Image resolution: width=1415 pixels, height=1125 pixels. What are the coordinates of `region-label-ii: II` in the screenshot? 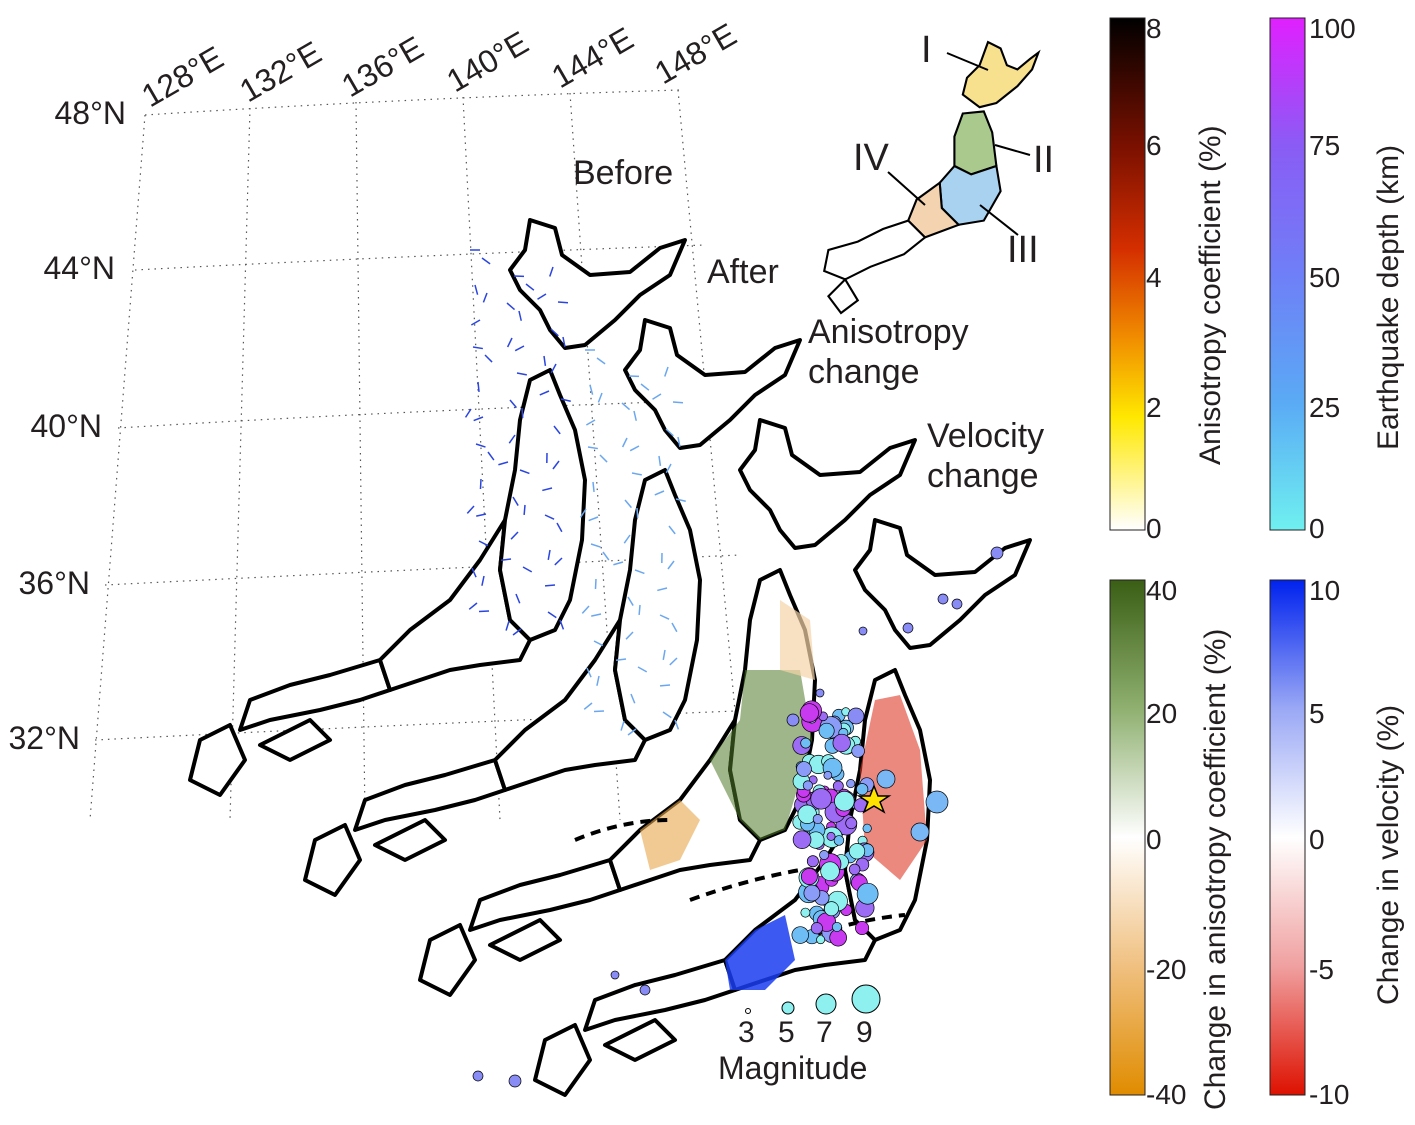 It's located at (1043, 160).